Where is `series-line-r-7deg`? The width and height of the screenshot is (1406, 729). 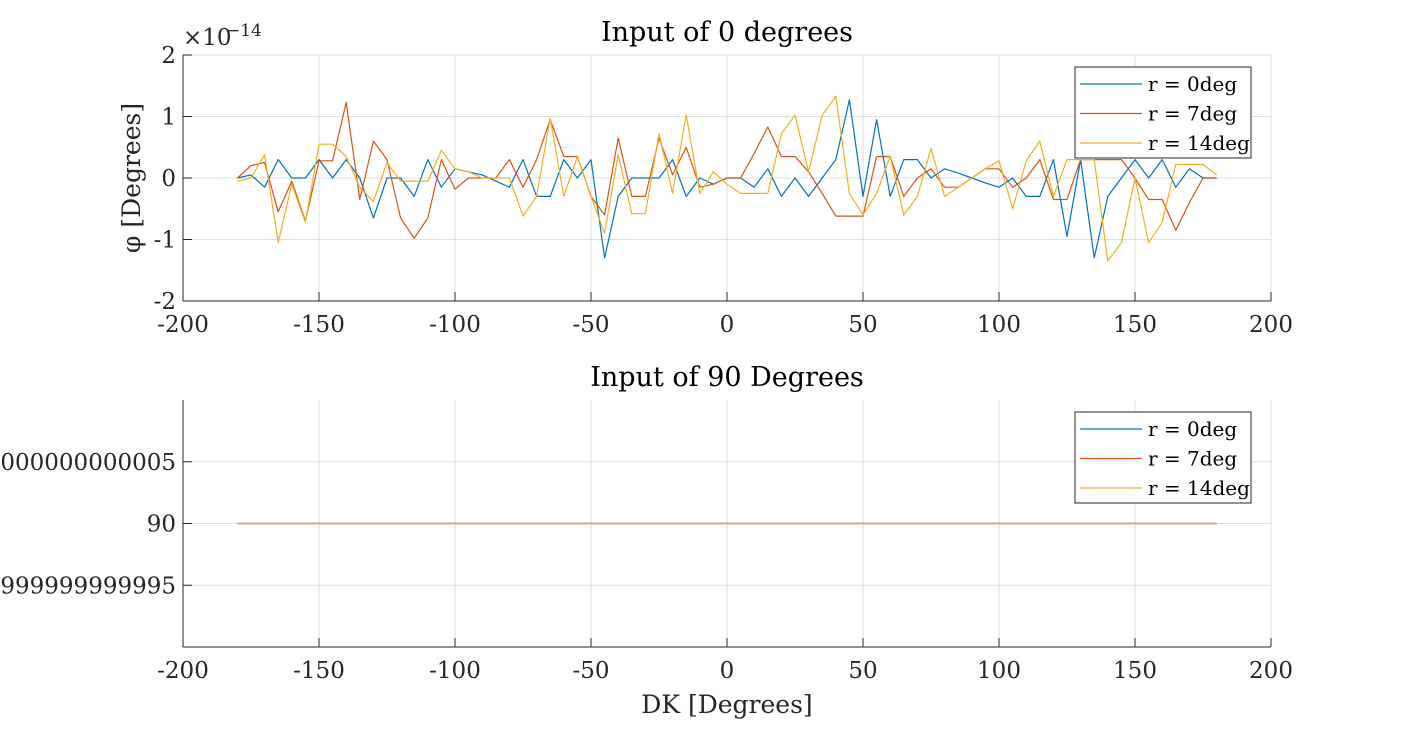
series-line-r-7deg is located at coordinates (726, 170).